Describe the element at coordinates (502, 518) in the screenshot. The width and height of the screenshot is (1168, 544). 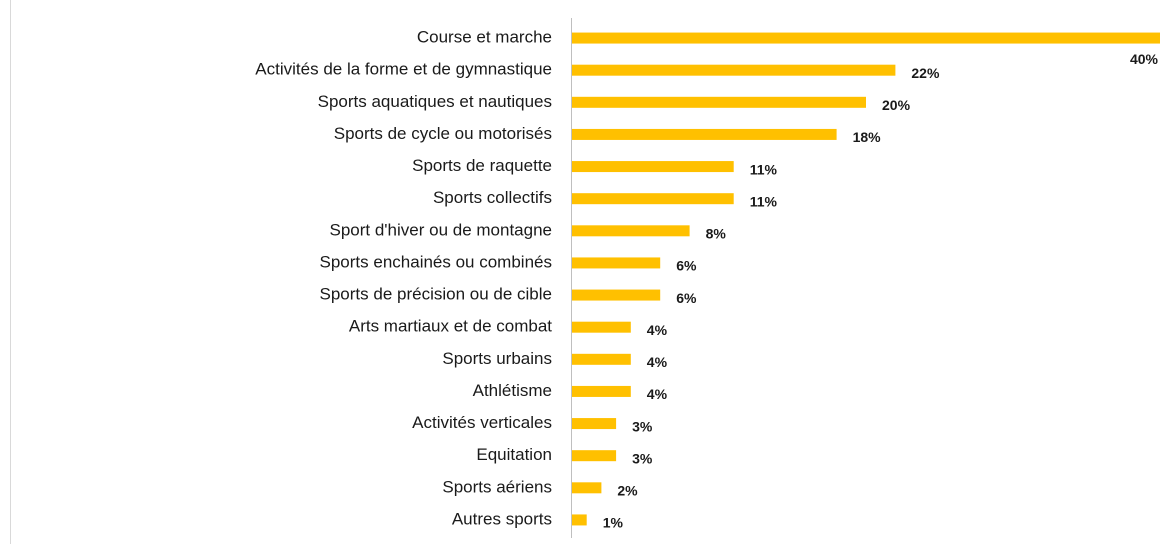
I see `category-label: Autres sports` at that location.